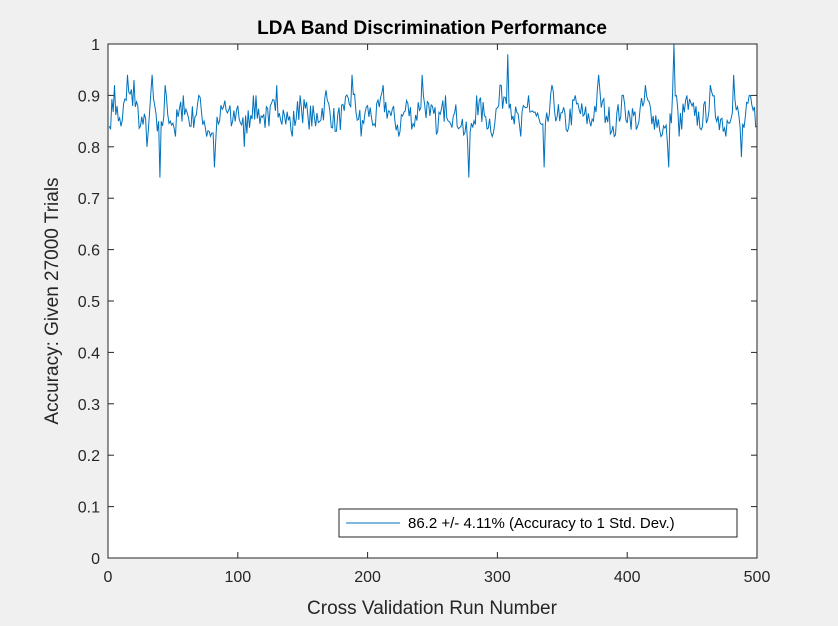 This screenshot has width=838, height=626. Describe the element at coordinates (52, 300) in the screenshot. I see `y-axis-label: Accuracy: Given 27000 Trials` at that location.